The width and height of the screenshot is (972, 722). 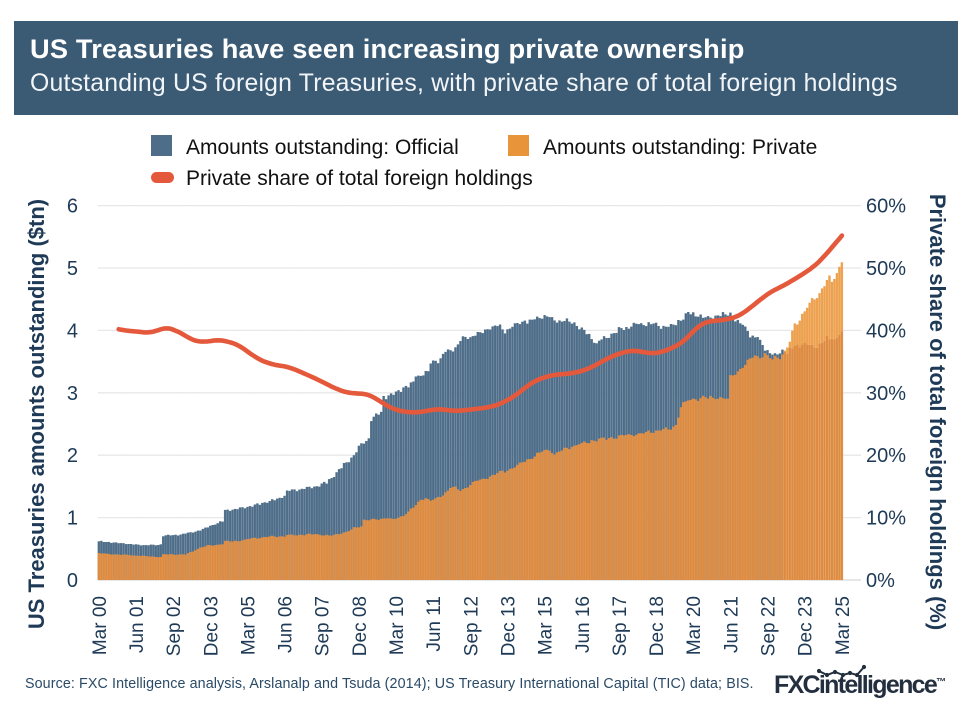 I want to click on svg-text: Dec 03, so click(x=211, y=626).